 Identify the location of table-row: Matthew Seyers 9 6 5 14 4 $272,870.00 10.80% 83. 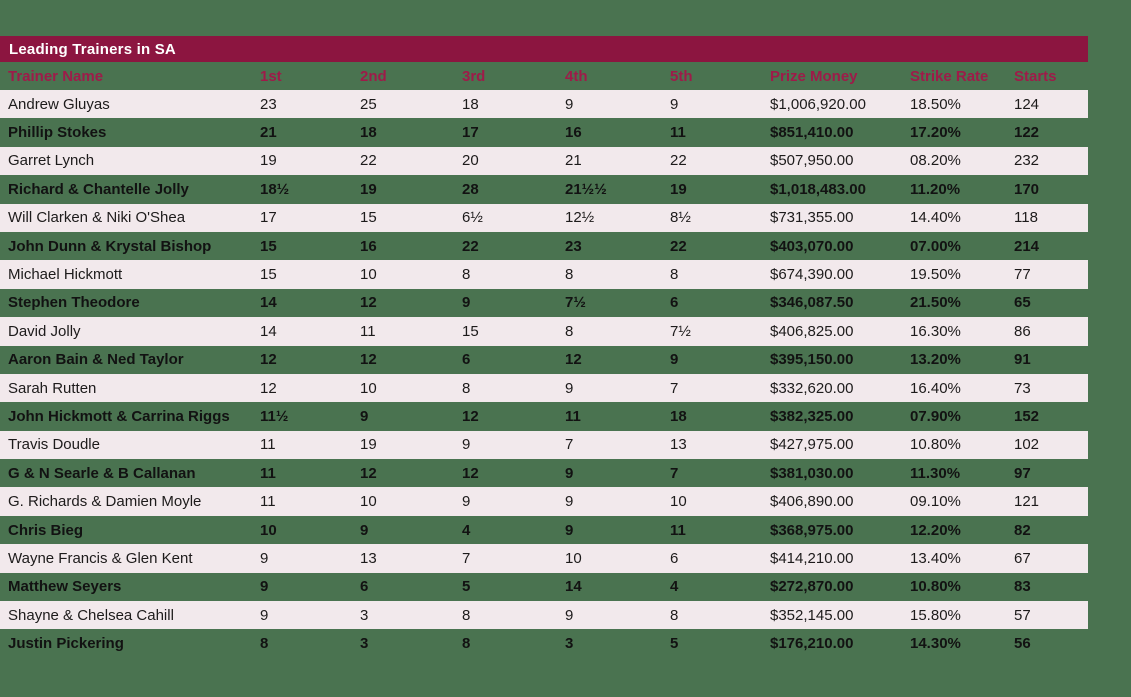
(544, 587).